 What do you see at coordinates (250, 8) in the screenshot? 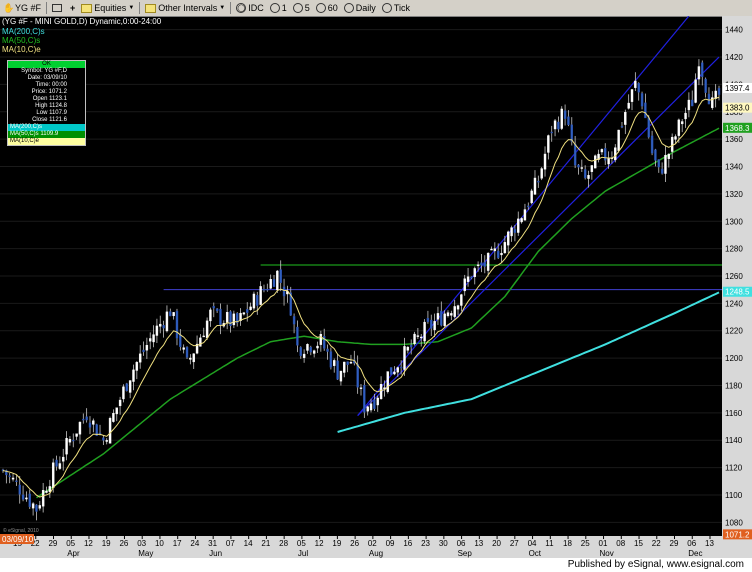
I see `idc-button: ◯ IDC` at bounding box center [250, 8].